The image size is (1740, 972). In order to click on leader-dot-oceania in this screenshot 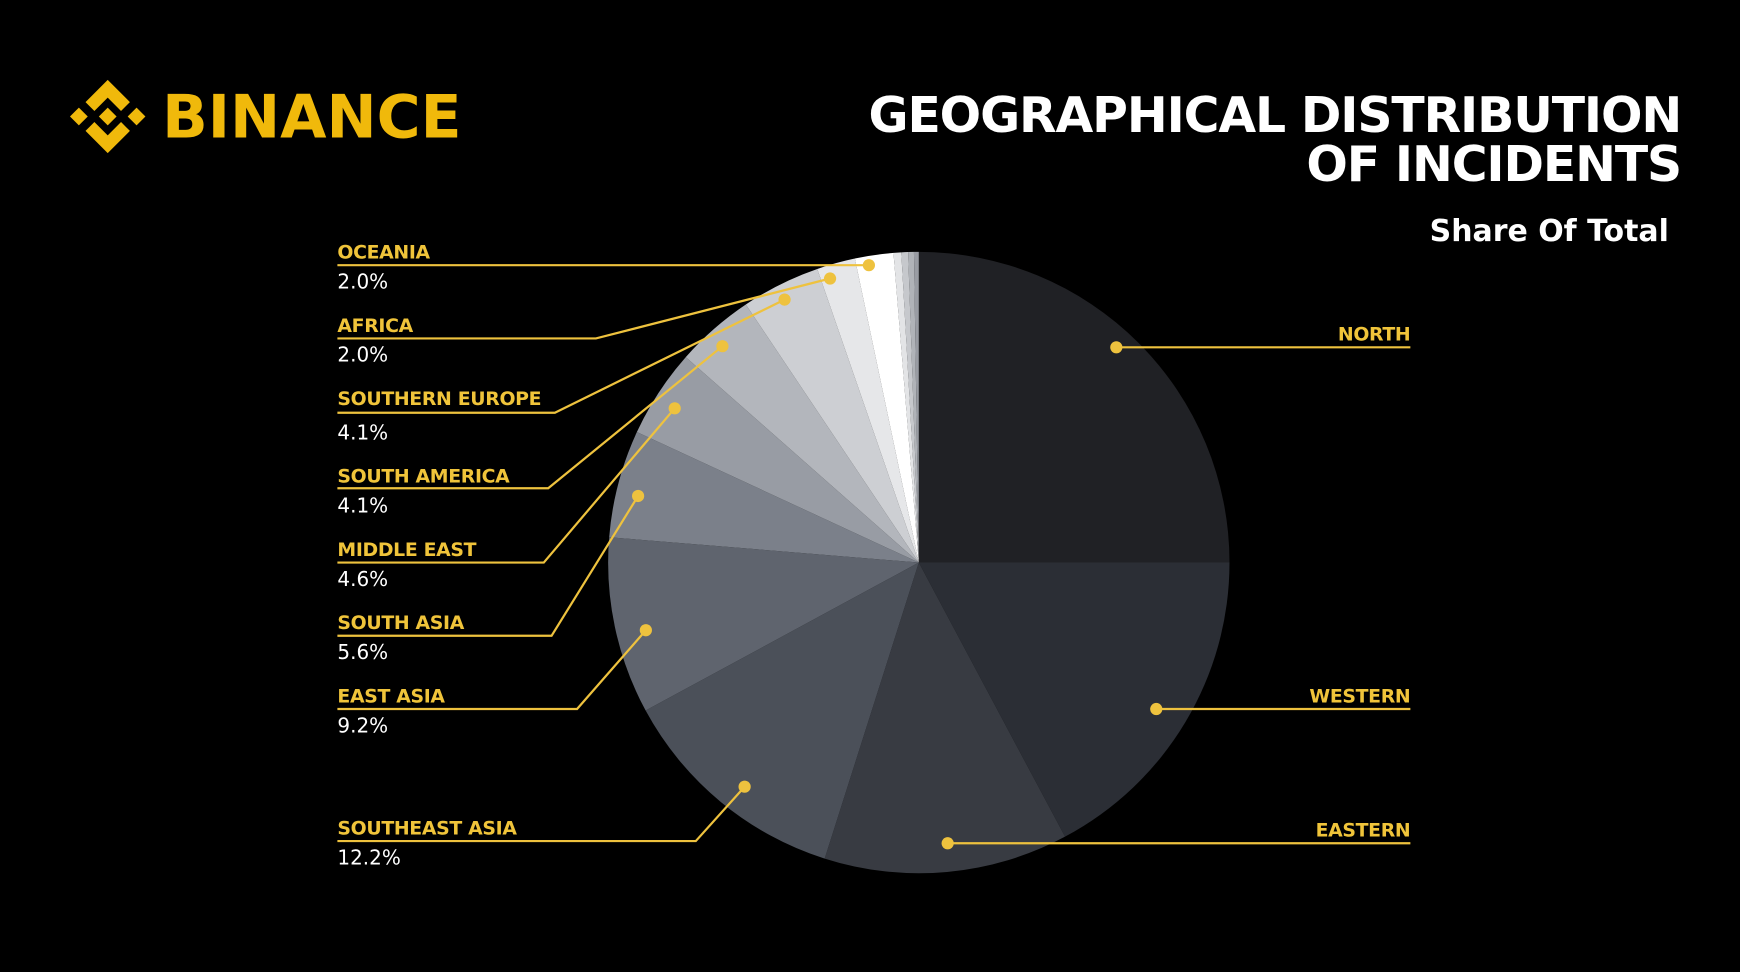, I will do `click(868, 265)`.